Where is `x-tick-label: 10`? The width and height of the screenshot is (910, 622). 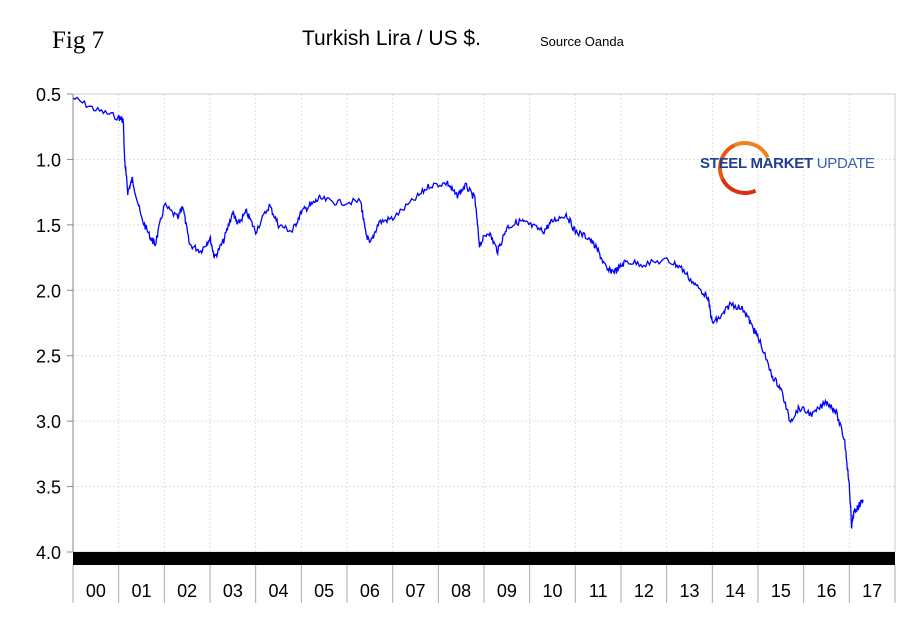 x-tick-label: 10 is located at coordinates (552, 591).